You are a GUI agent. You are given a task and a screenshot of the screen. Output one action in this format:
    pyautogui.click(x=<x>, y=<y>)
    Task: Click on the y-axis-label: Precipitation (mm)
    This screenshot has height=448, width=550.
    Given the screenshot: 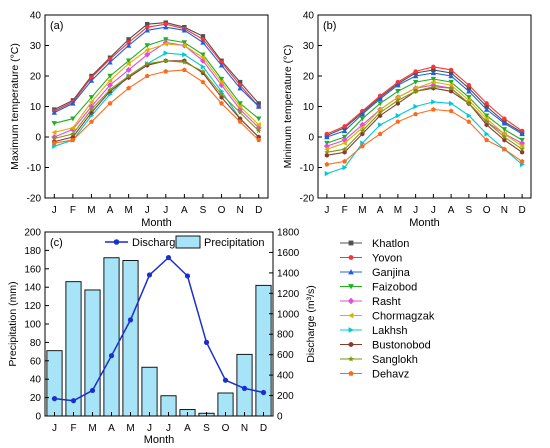 What is the action you would take?
    pyautogui.click(x=13, y=323)
    